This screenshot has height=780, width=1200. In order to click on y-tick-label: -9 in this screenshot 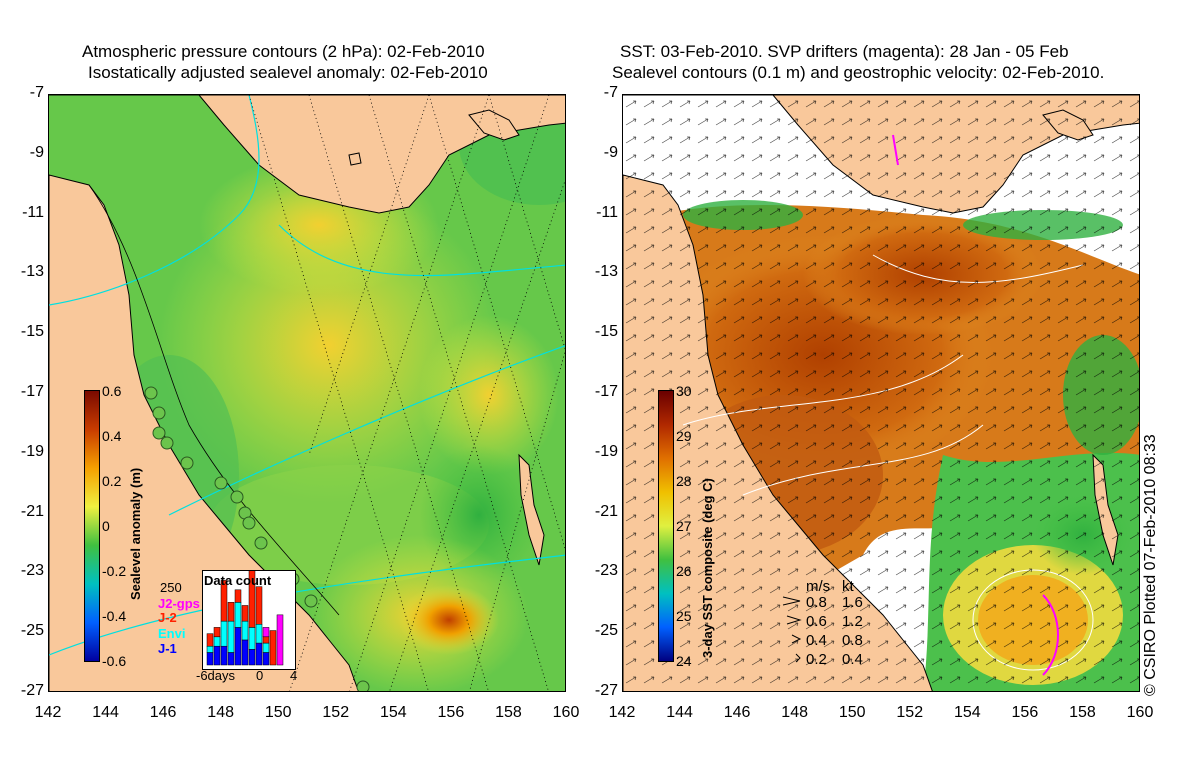, I will do `click(610, 152)`.